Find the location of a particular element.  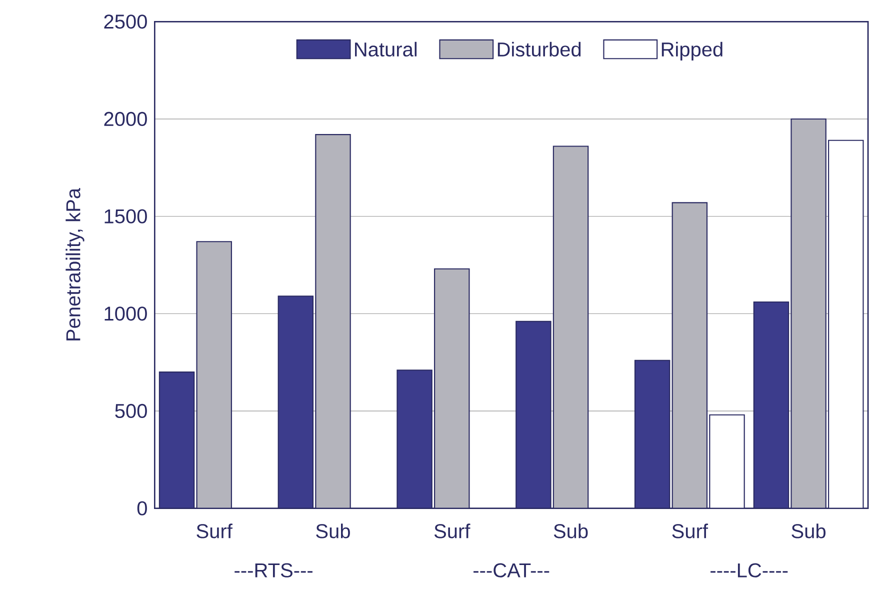

legend-label: Disturbed is located at coordinates (539, 49).